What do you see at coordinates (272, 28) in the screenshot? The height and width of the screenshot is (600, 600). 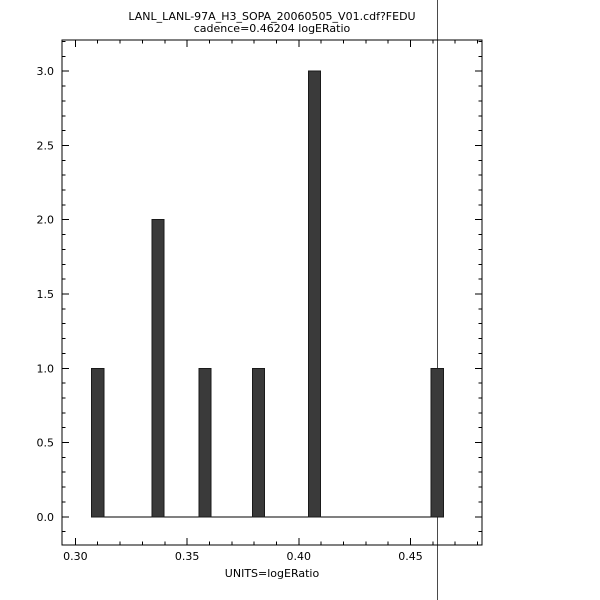 I see `chart-subtitle: cadence=0.46204 logERatio` at bounding box center [272, 28].